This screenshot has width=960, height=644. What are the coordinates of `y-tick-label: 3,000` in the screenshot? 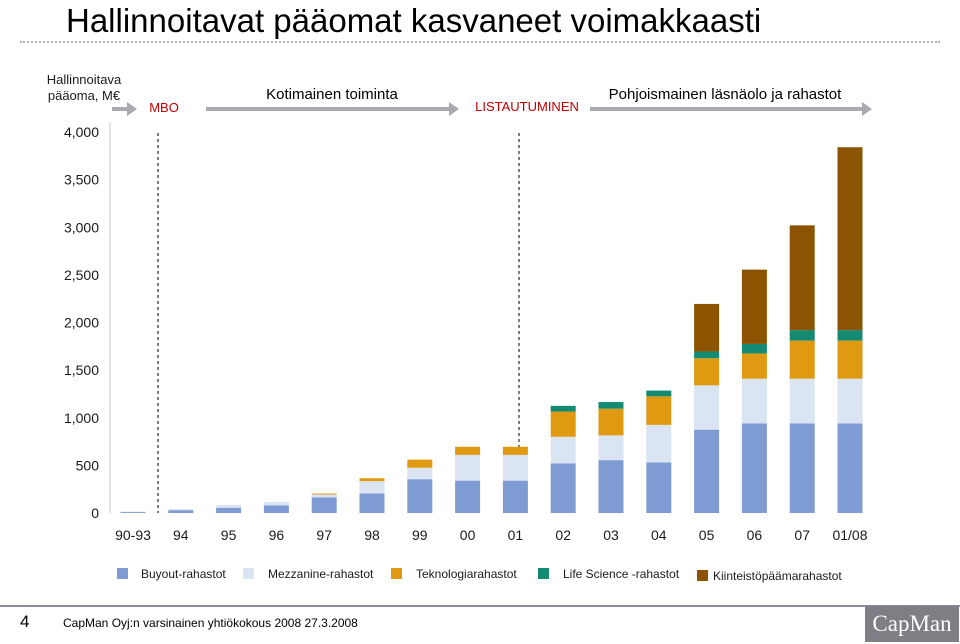 It's located at (81, 227).